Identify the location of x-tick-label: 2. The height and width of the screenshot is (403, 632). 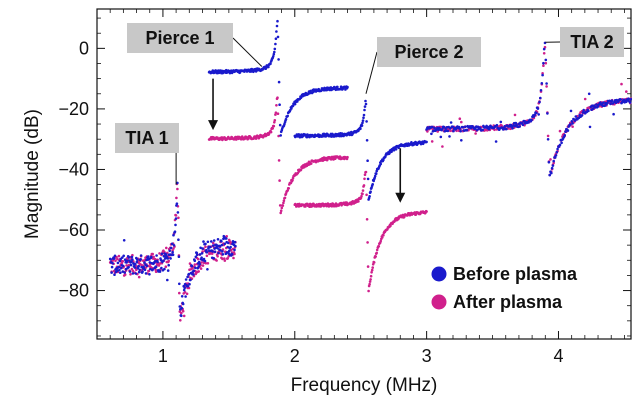
(295, 356).